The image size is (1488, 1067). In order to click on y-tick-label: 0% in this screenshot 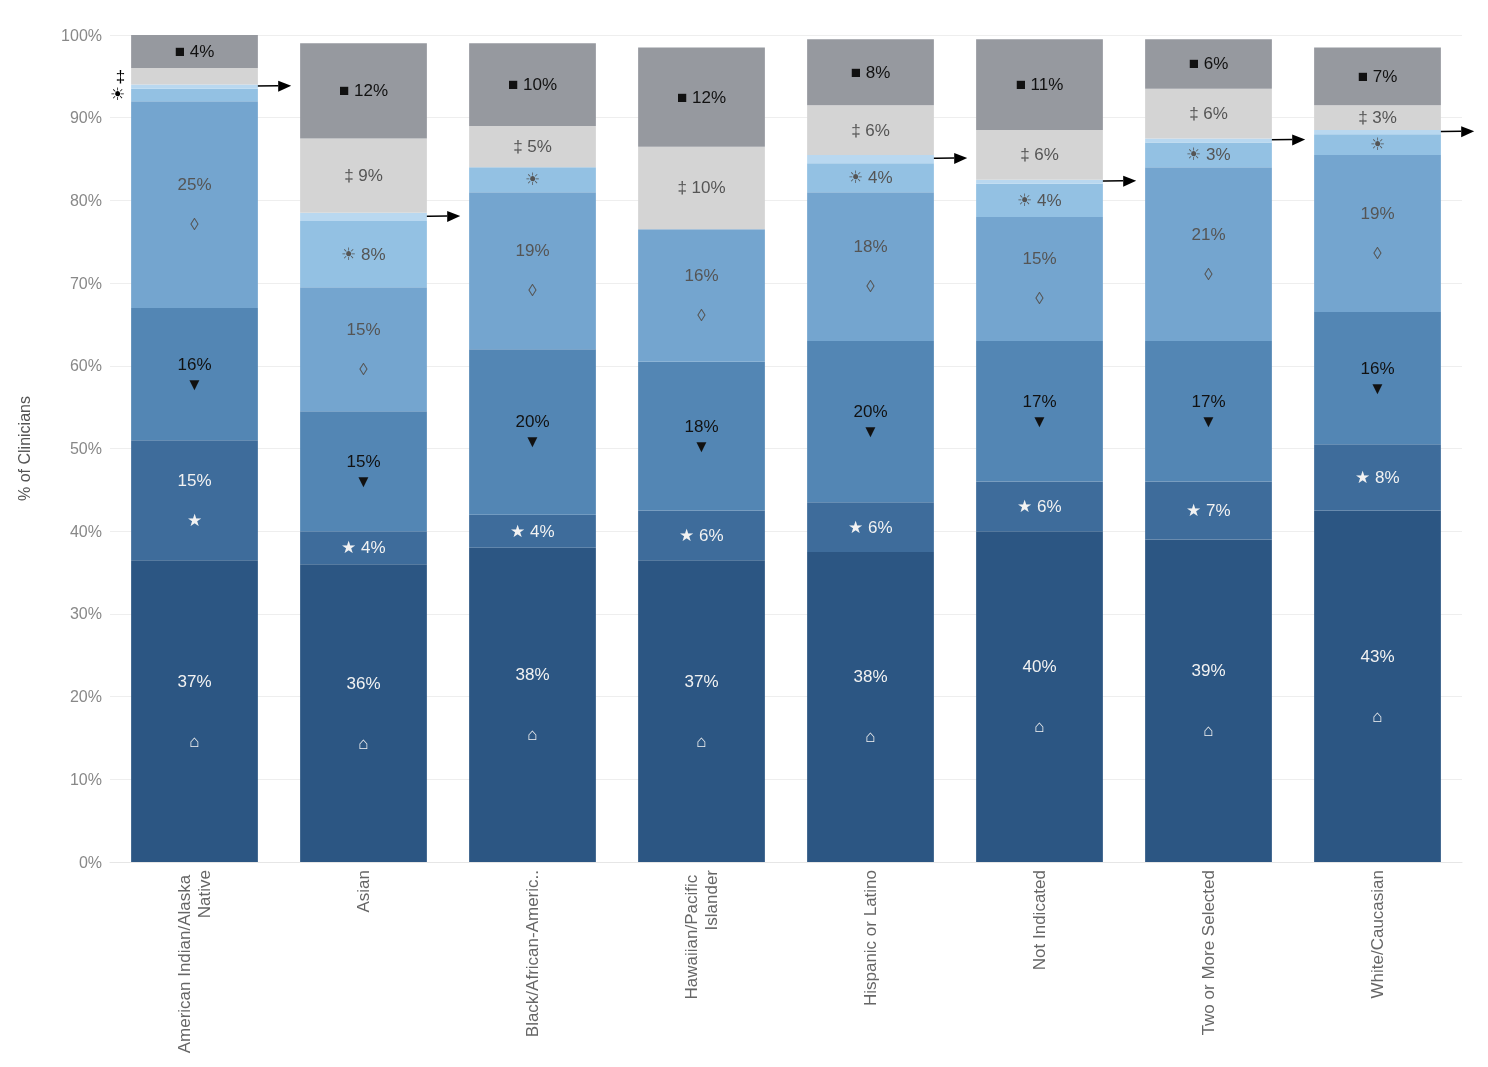, I will do `click(90, 862)`.